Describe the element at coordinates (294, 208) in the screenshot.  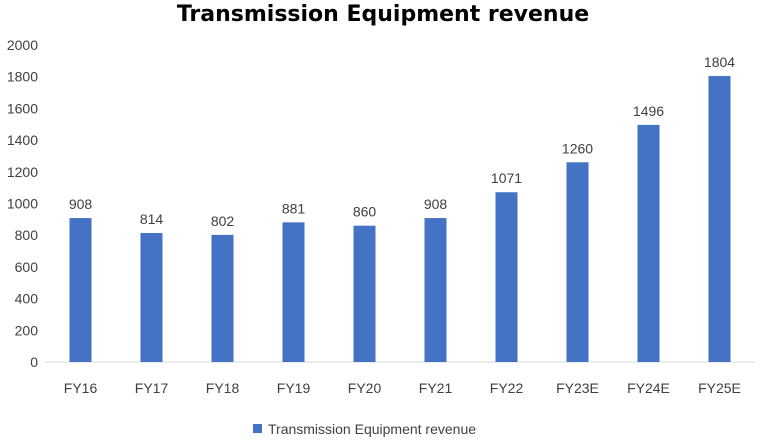
I see `data-label: 881` at that location.